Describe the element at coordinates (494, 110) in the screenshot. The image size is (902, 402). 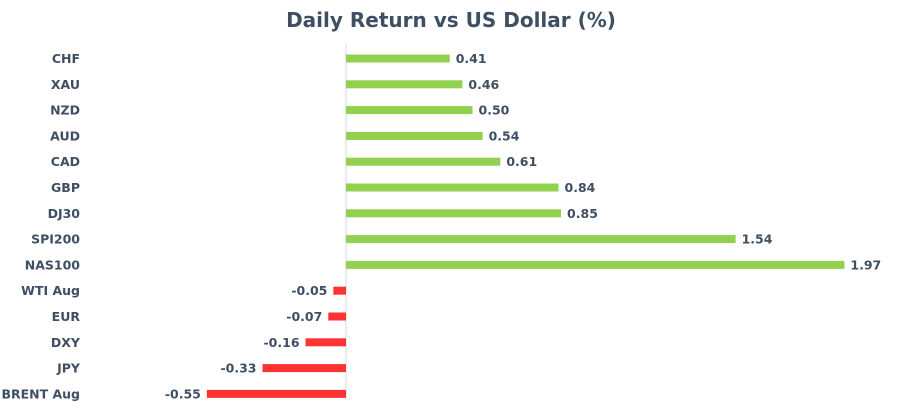
I see `value-label: 0.50` at that location.